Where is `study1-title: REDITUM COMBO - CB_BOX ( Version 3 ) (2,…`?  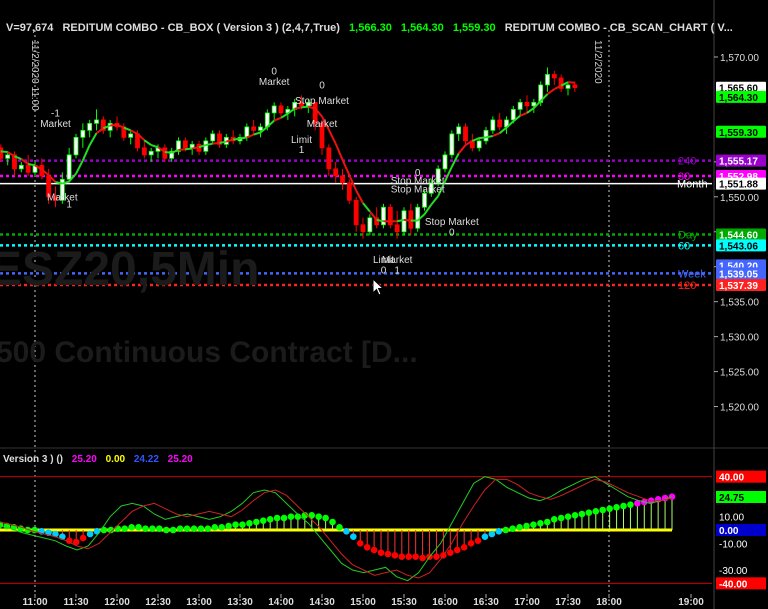 study1-title: REDITUM COMBO - CB_BOX ( Version 3 ) (2,… is located at coordinates (201, 28).